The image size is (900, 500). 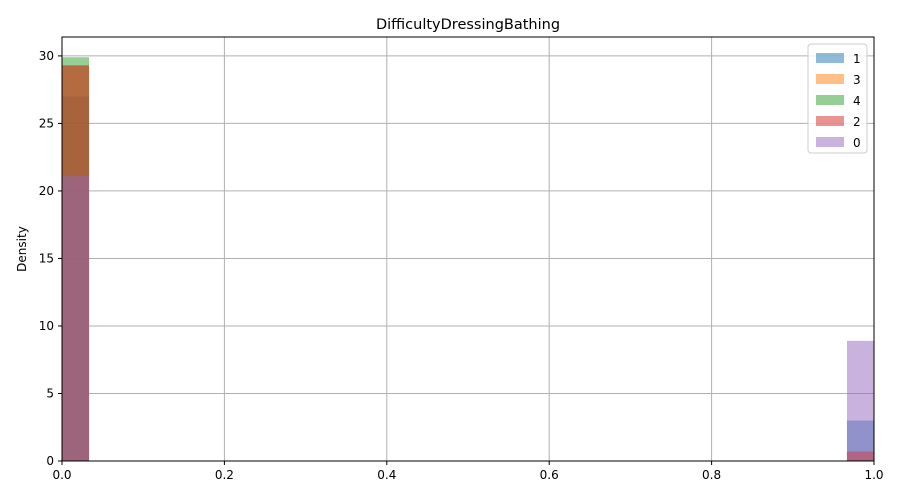 I want to click on x-tick-label-0: 0.0, so click(x=61, y=475).